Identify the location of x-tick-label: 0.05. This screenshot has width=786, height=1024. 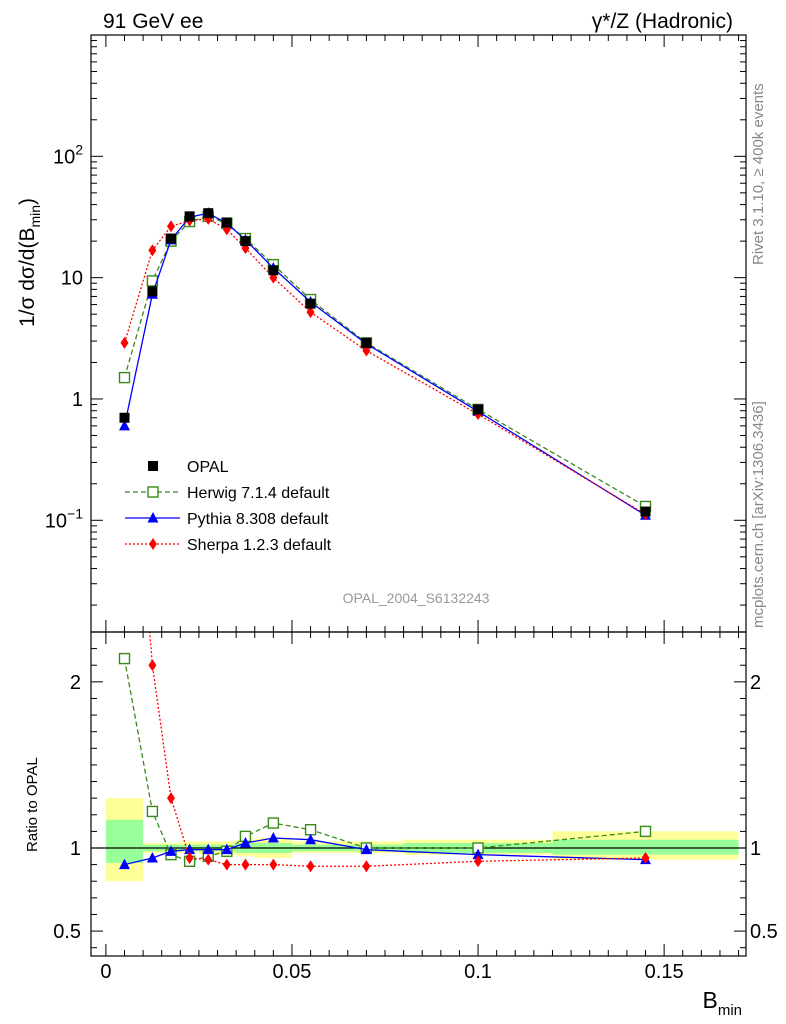
(291, 972).